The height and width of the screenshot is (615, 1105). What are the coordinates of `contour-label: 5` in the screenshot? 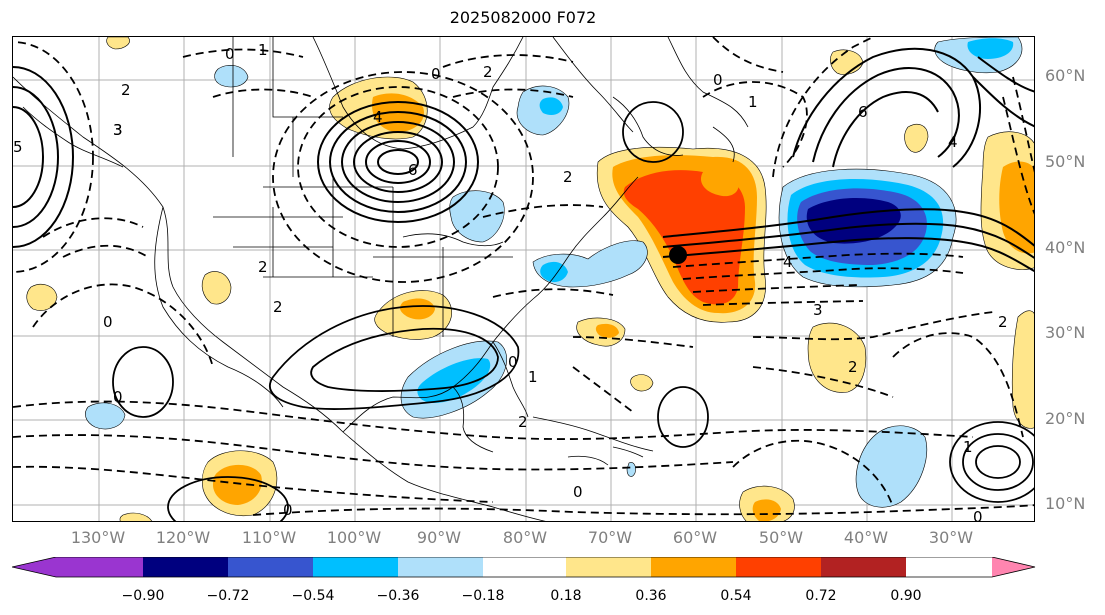 It's located at (18, 147).